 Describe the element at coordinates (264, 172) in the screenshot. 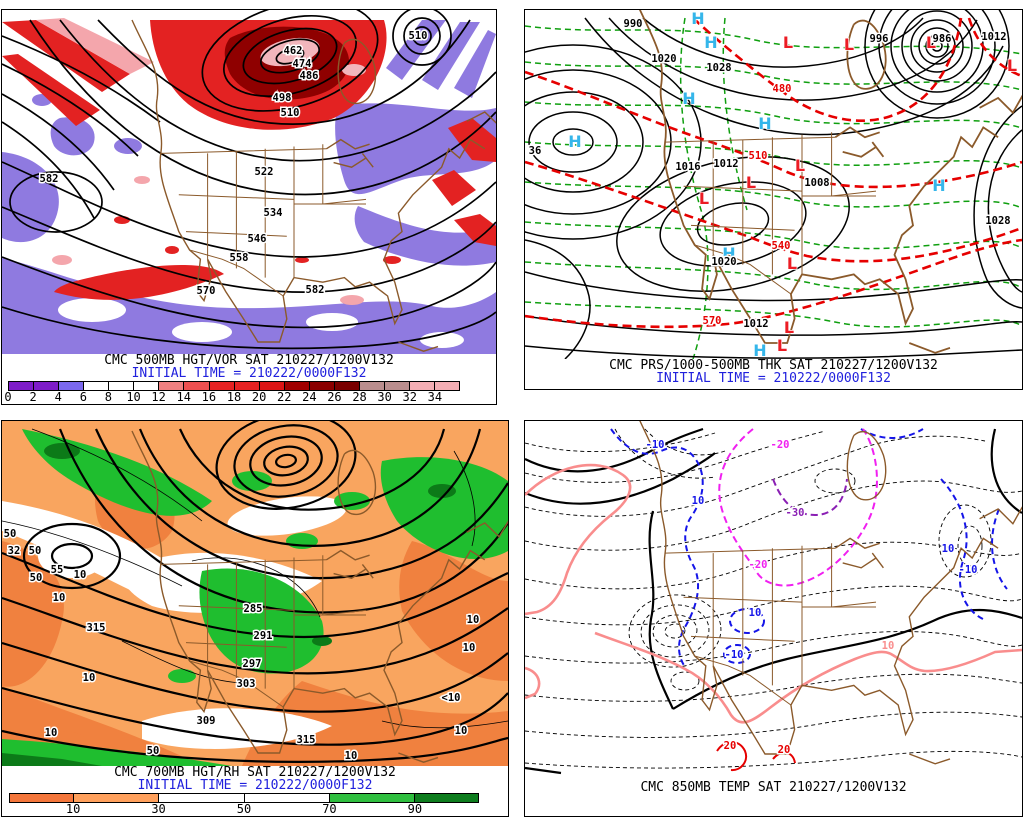

I see `contour-label: 522` at that location.